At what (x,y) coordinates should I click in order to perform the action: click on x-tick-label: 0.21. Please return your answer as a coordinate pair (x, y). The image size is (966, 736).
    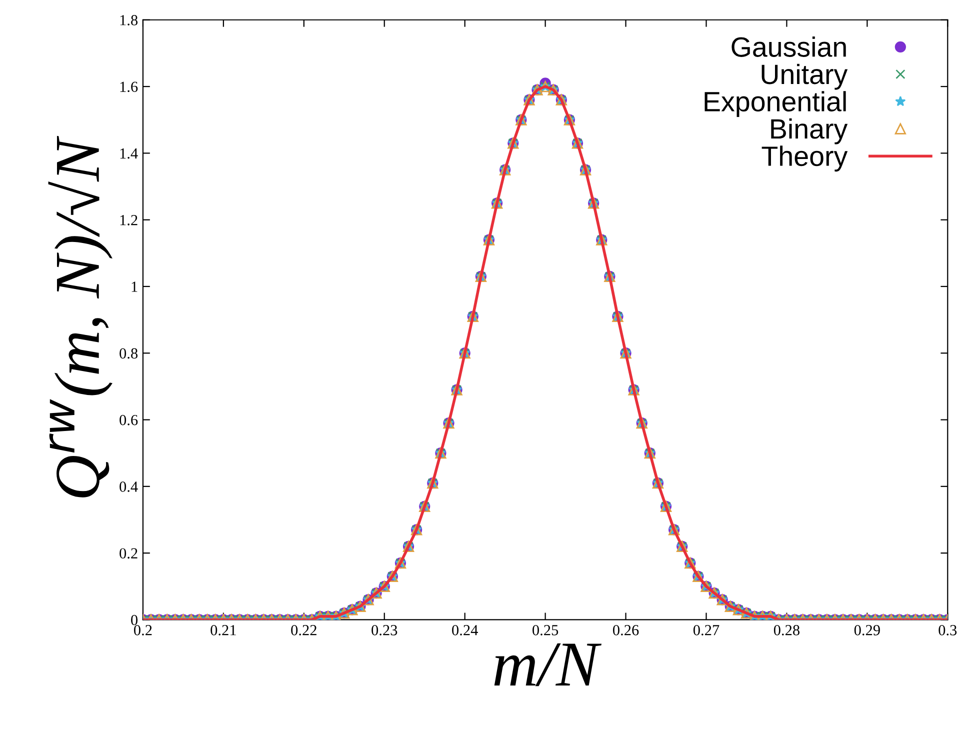
    Looking at the image, I should click on (223, 630).